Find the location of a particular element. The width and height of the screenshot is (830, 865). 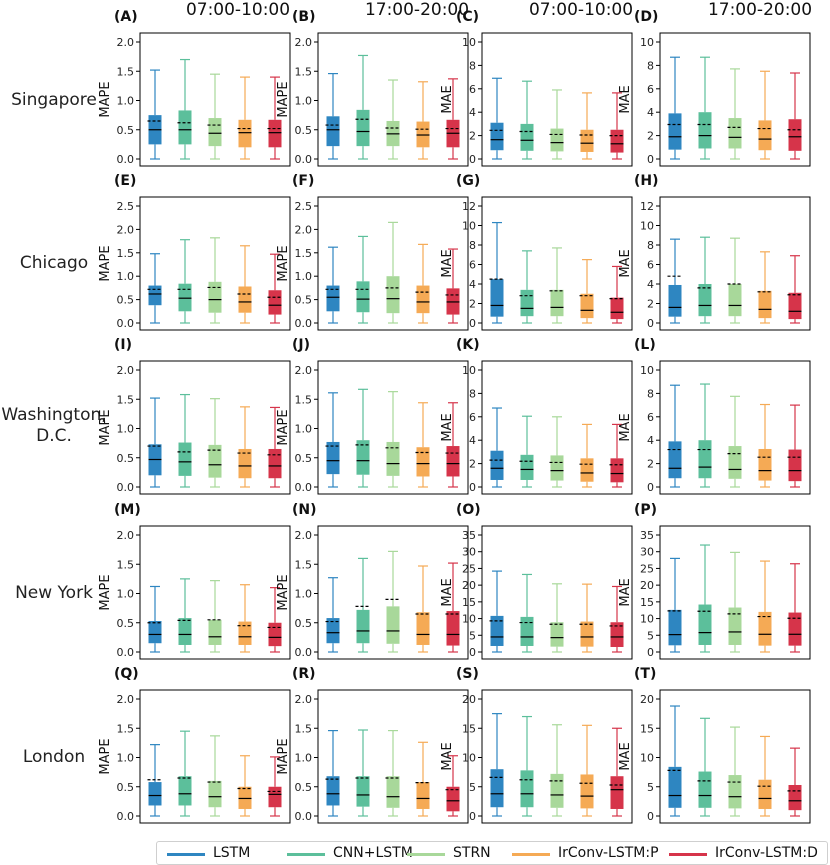

panel-c: (C) MAE 0 2 4 6 8 10 is located at coordinates (536, 88).